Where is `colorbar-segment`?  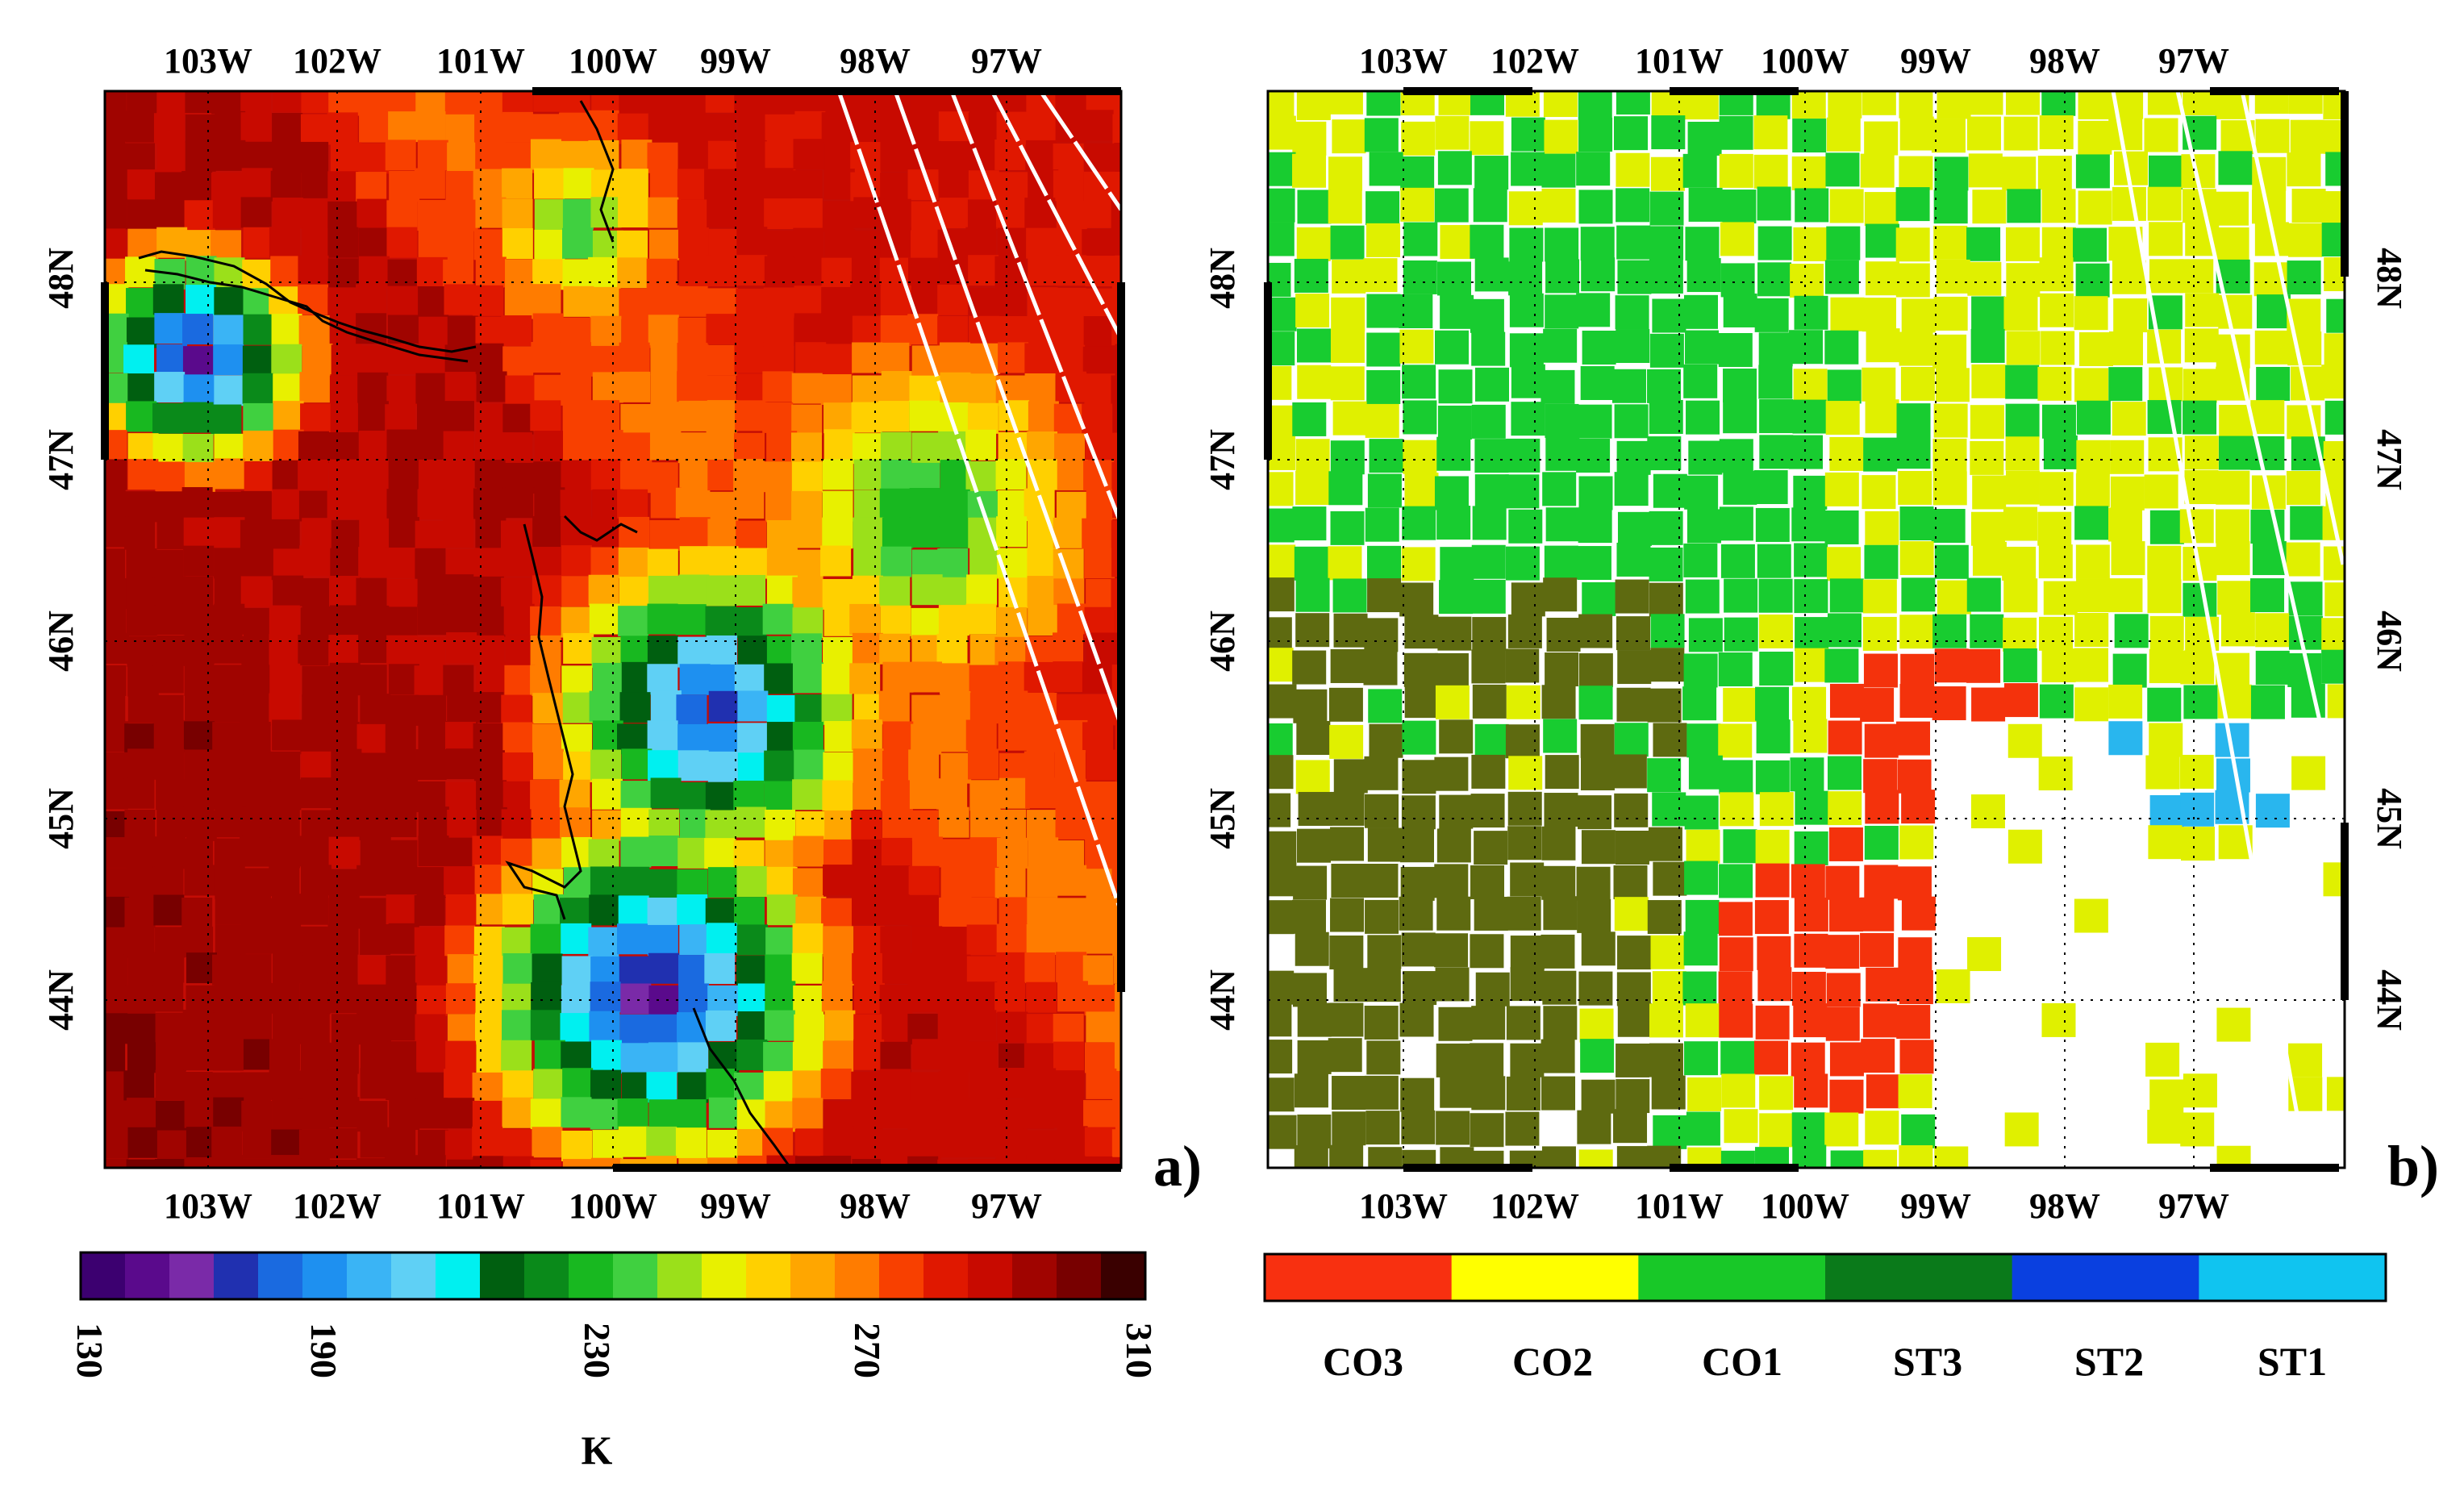
colorbar-segment is located at coordinates (280, 1275).